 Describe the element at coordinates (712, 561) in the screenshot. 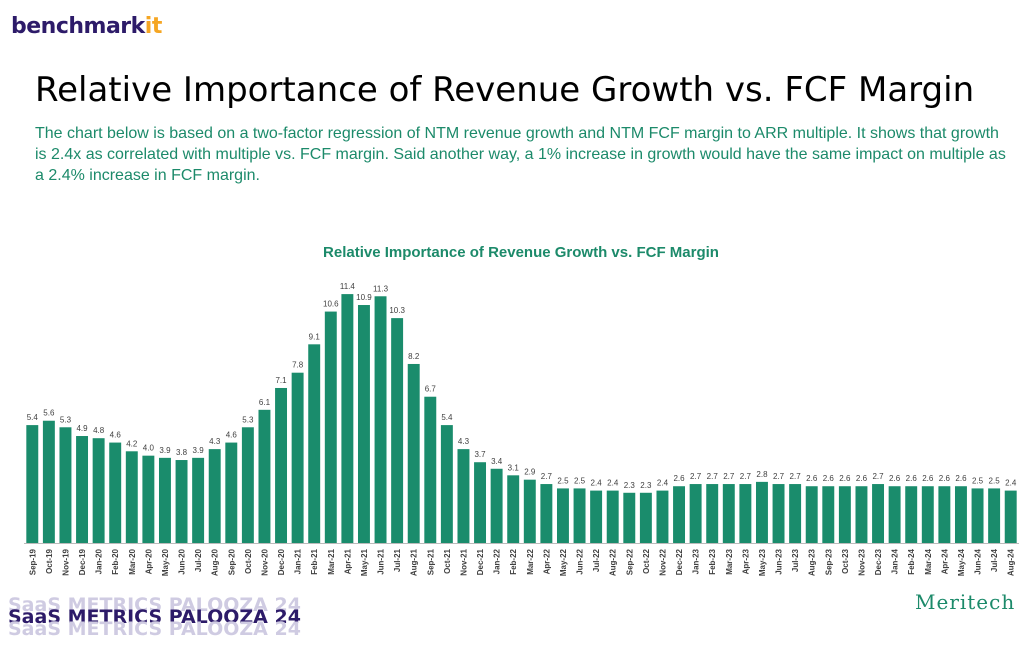

I see `x-tick-feb-23: Feb-23` at that location.